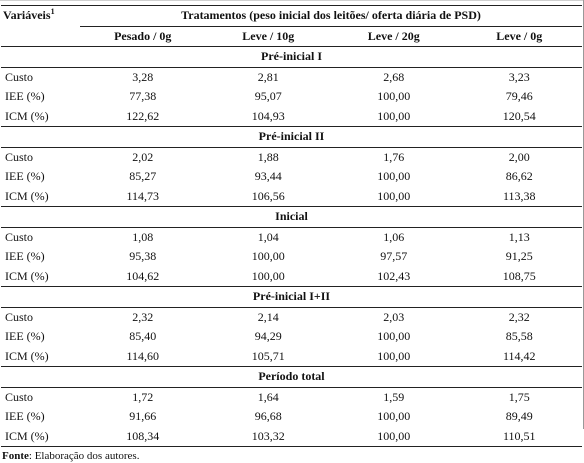 This screenshot has height=463, width=584. I want to click on table-cell: 1,64, so click(268, 396).